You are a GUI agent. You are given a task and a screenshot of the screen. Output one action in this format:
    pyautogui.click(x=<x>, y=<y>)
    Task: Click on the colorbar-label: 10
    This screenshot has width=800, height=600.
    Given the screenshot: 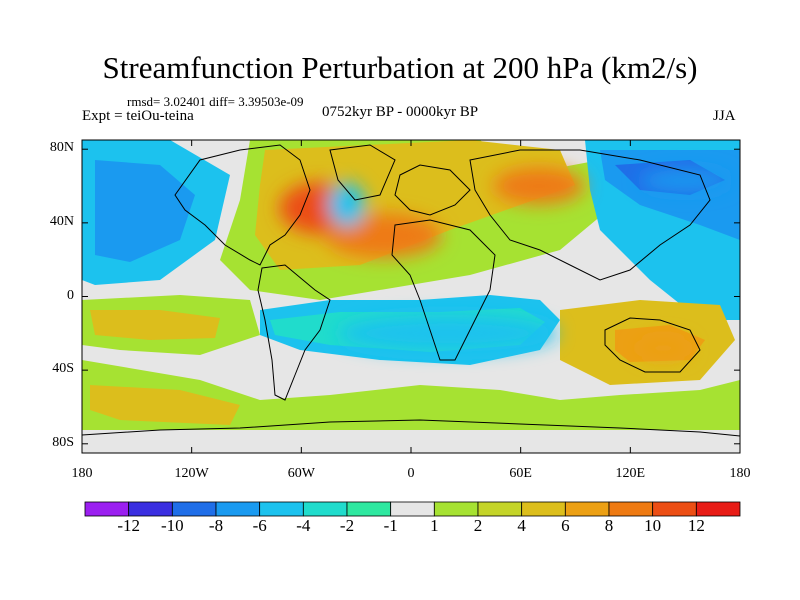 What is the action you would take?
    pyautogui.click(x=653, y=525)
    